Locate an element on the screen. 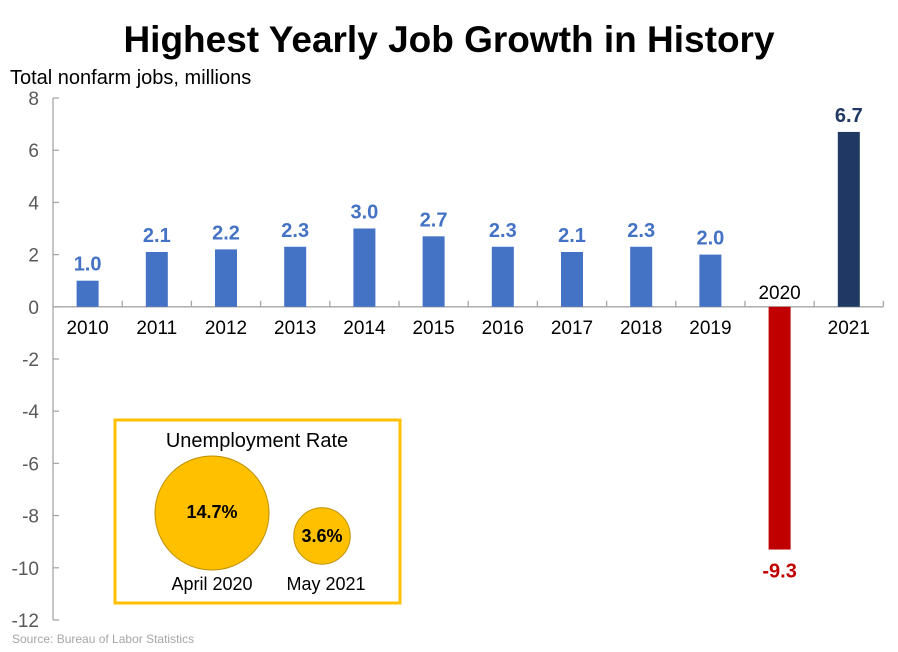  x-tick-label-2015: 2015 is located at coordinates (433, 328).